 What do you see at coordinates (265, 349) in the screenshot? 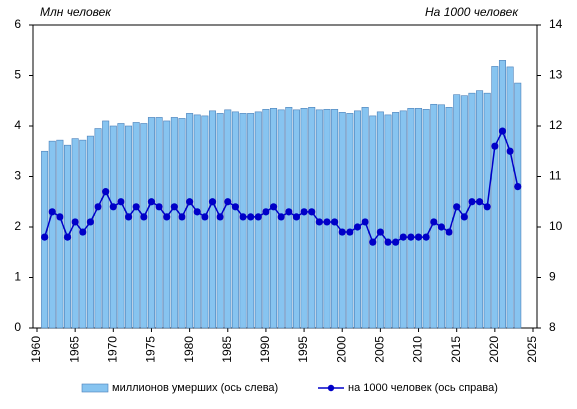
I see `x-tick-label: 1990` at bounding box center [265, 349].